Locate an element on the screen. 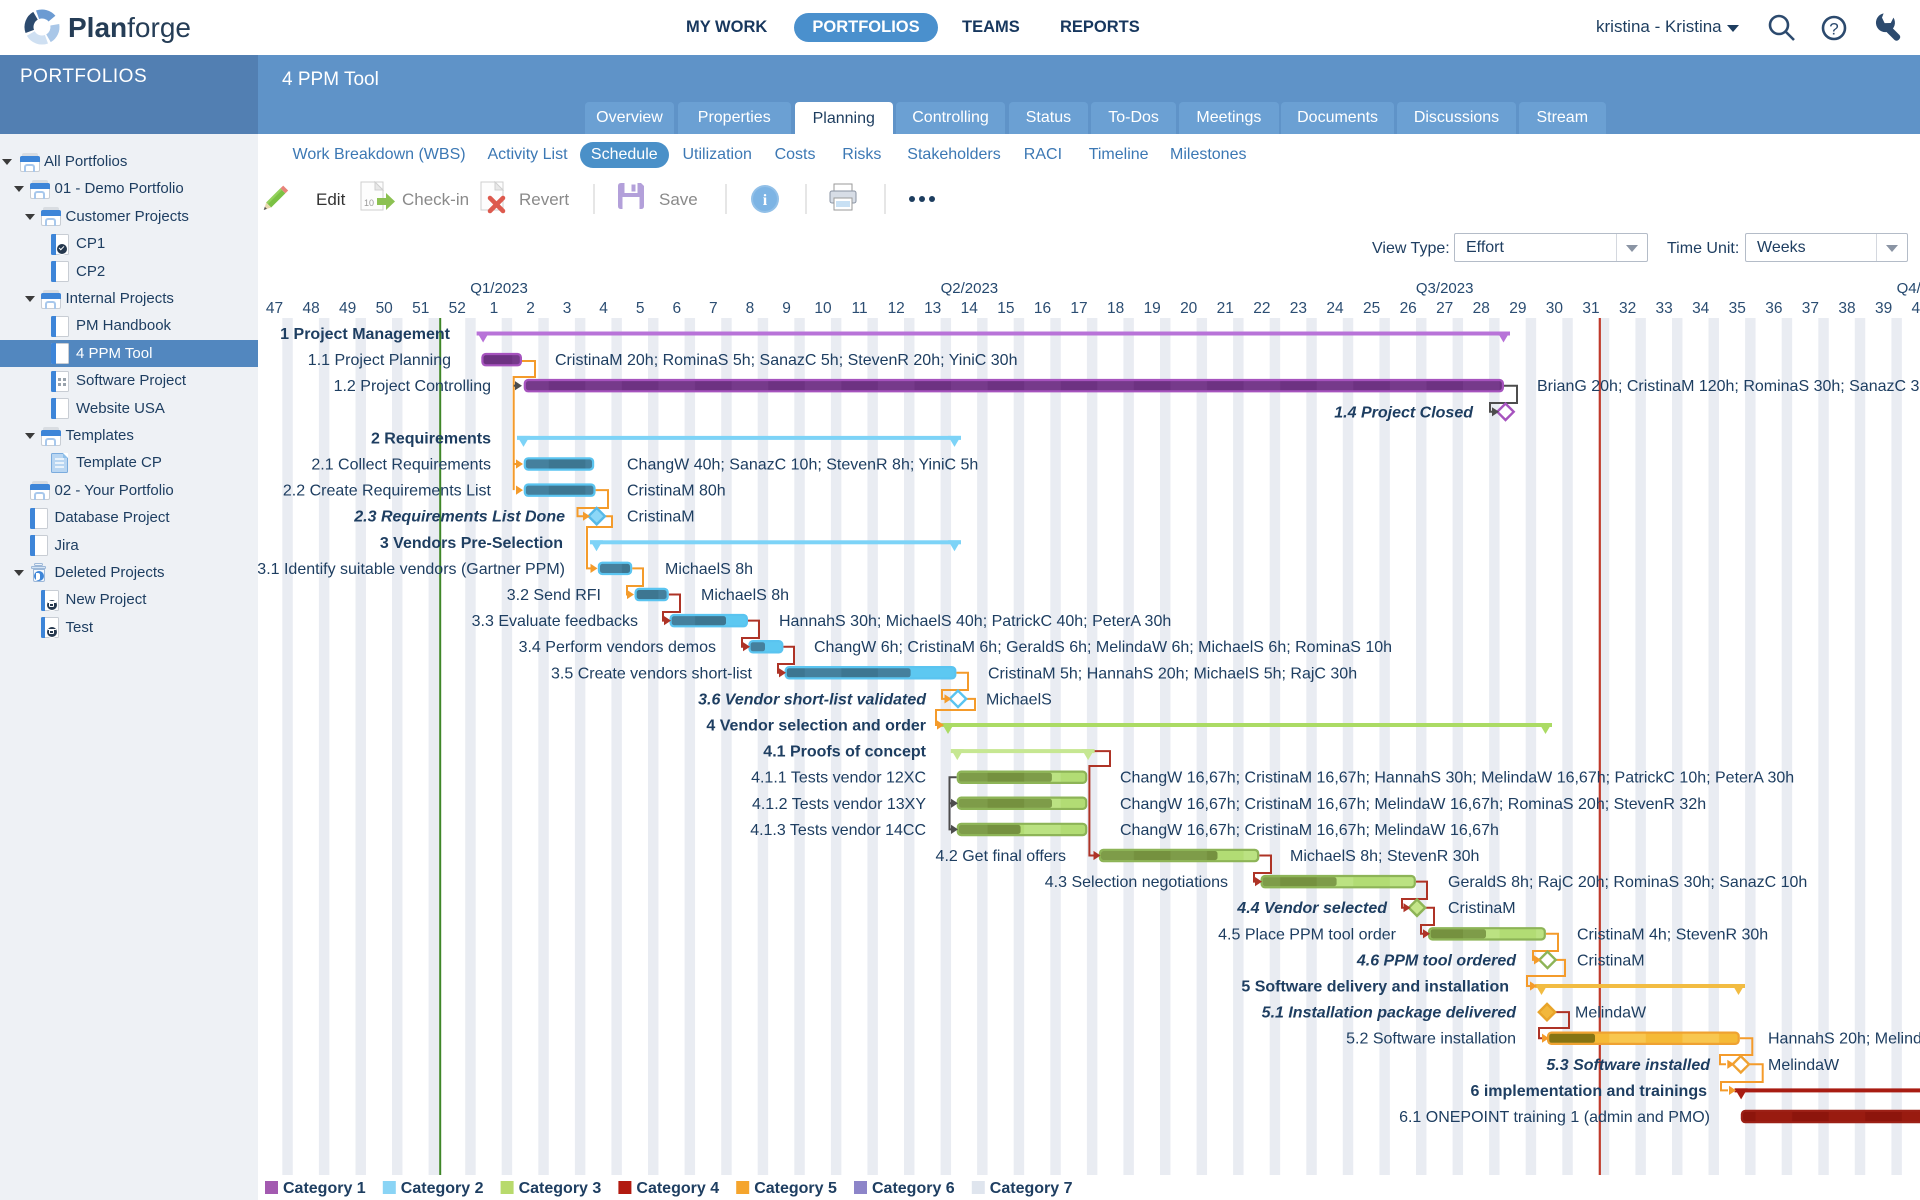 This screenshot has width=1920, height=1200. svg-text: 23 is located at coordinates (1298, 308).